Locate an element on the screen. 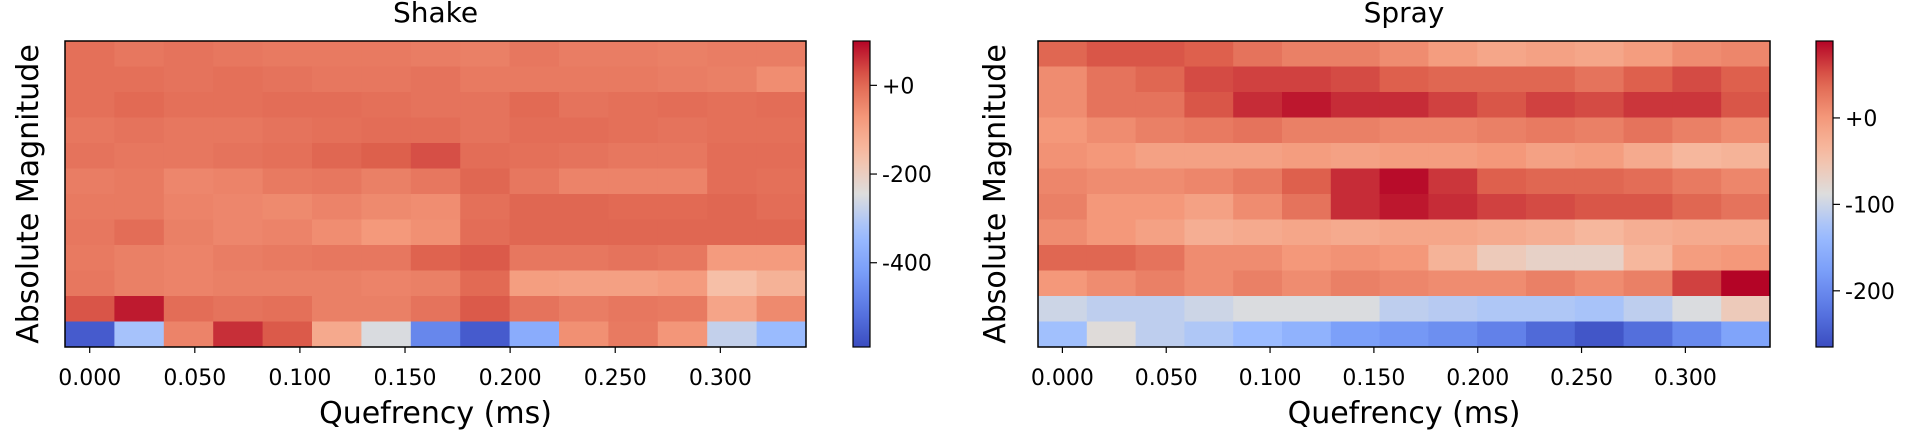  x-tick-label: 0.200 is located at coordinates (510, 378).